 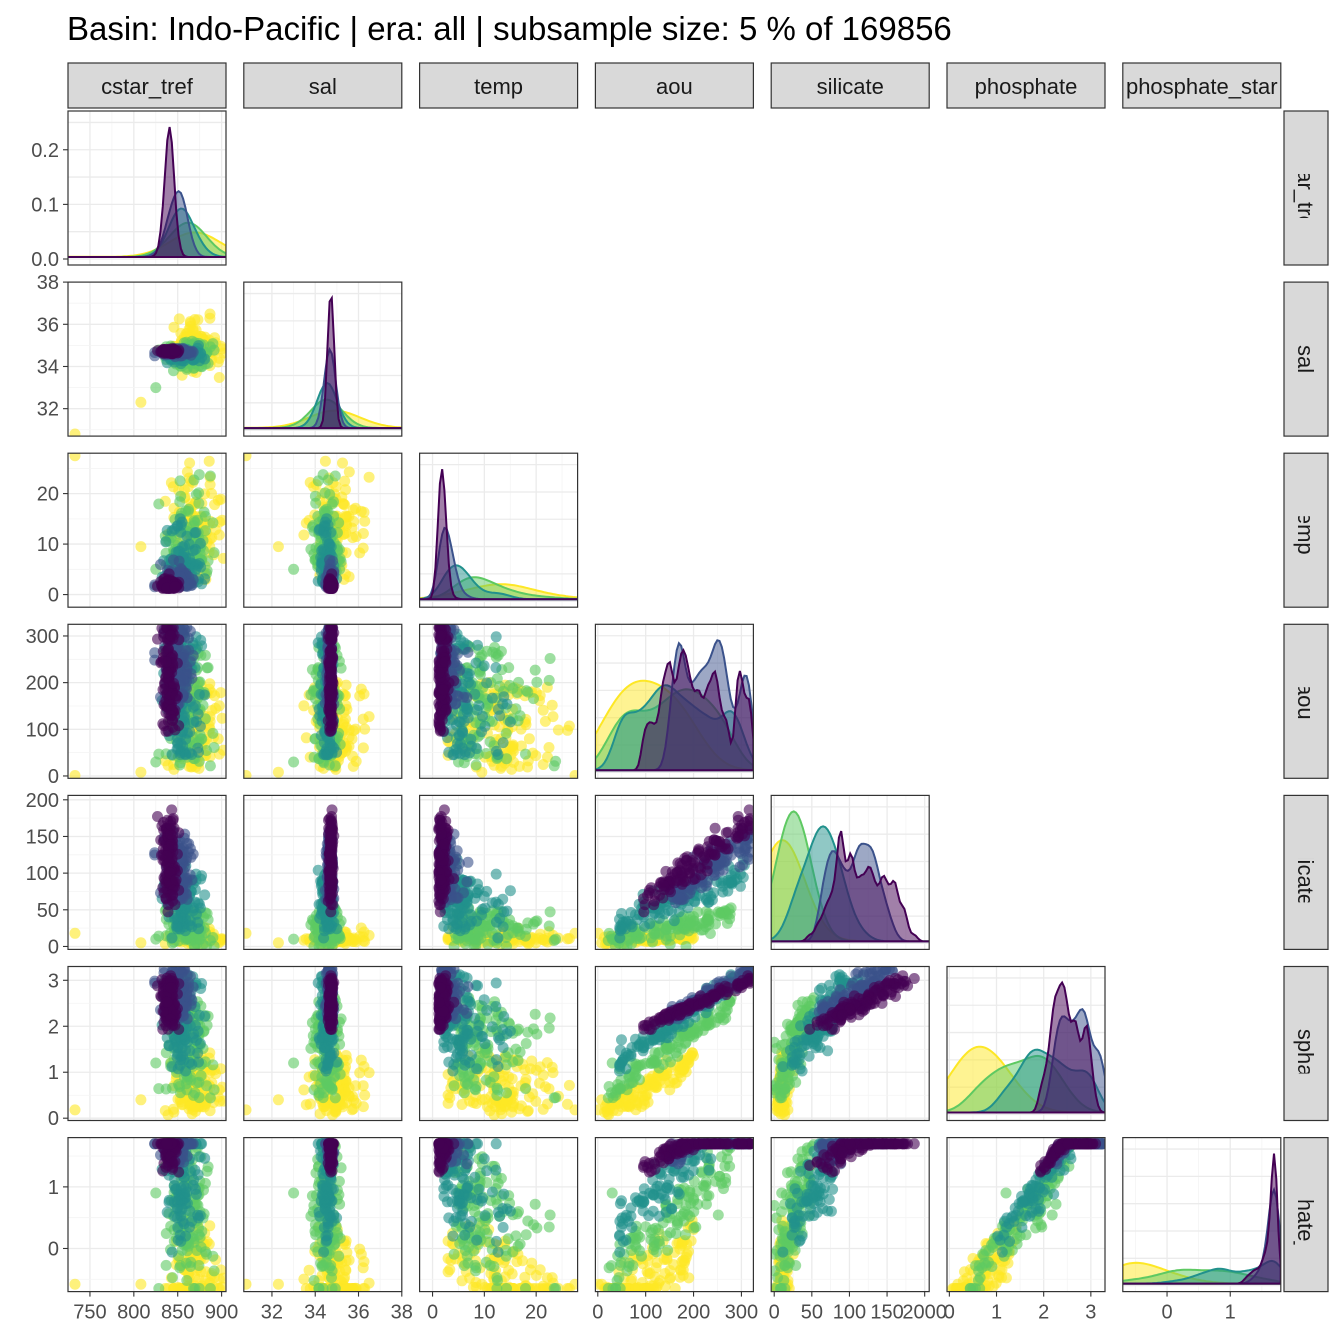 I want to click on strip-right-aou: aou, so click(x=1306, y=701).